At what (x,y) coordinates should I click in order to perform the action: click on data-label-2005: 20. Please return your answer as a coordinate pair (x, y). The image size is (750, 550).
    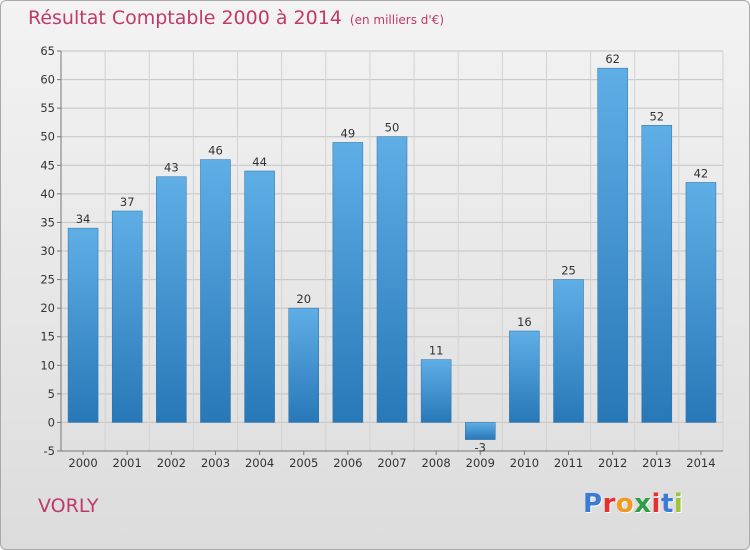
    Looking at the image, I should click on (303, 299).